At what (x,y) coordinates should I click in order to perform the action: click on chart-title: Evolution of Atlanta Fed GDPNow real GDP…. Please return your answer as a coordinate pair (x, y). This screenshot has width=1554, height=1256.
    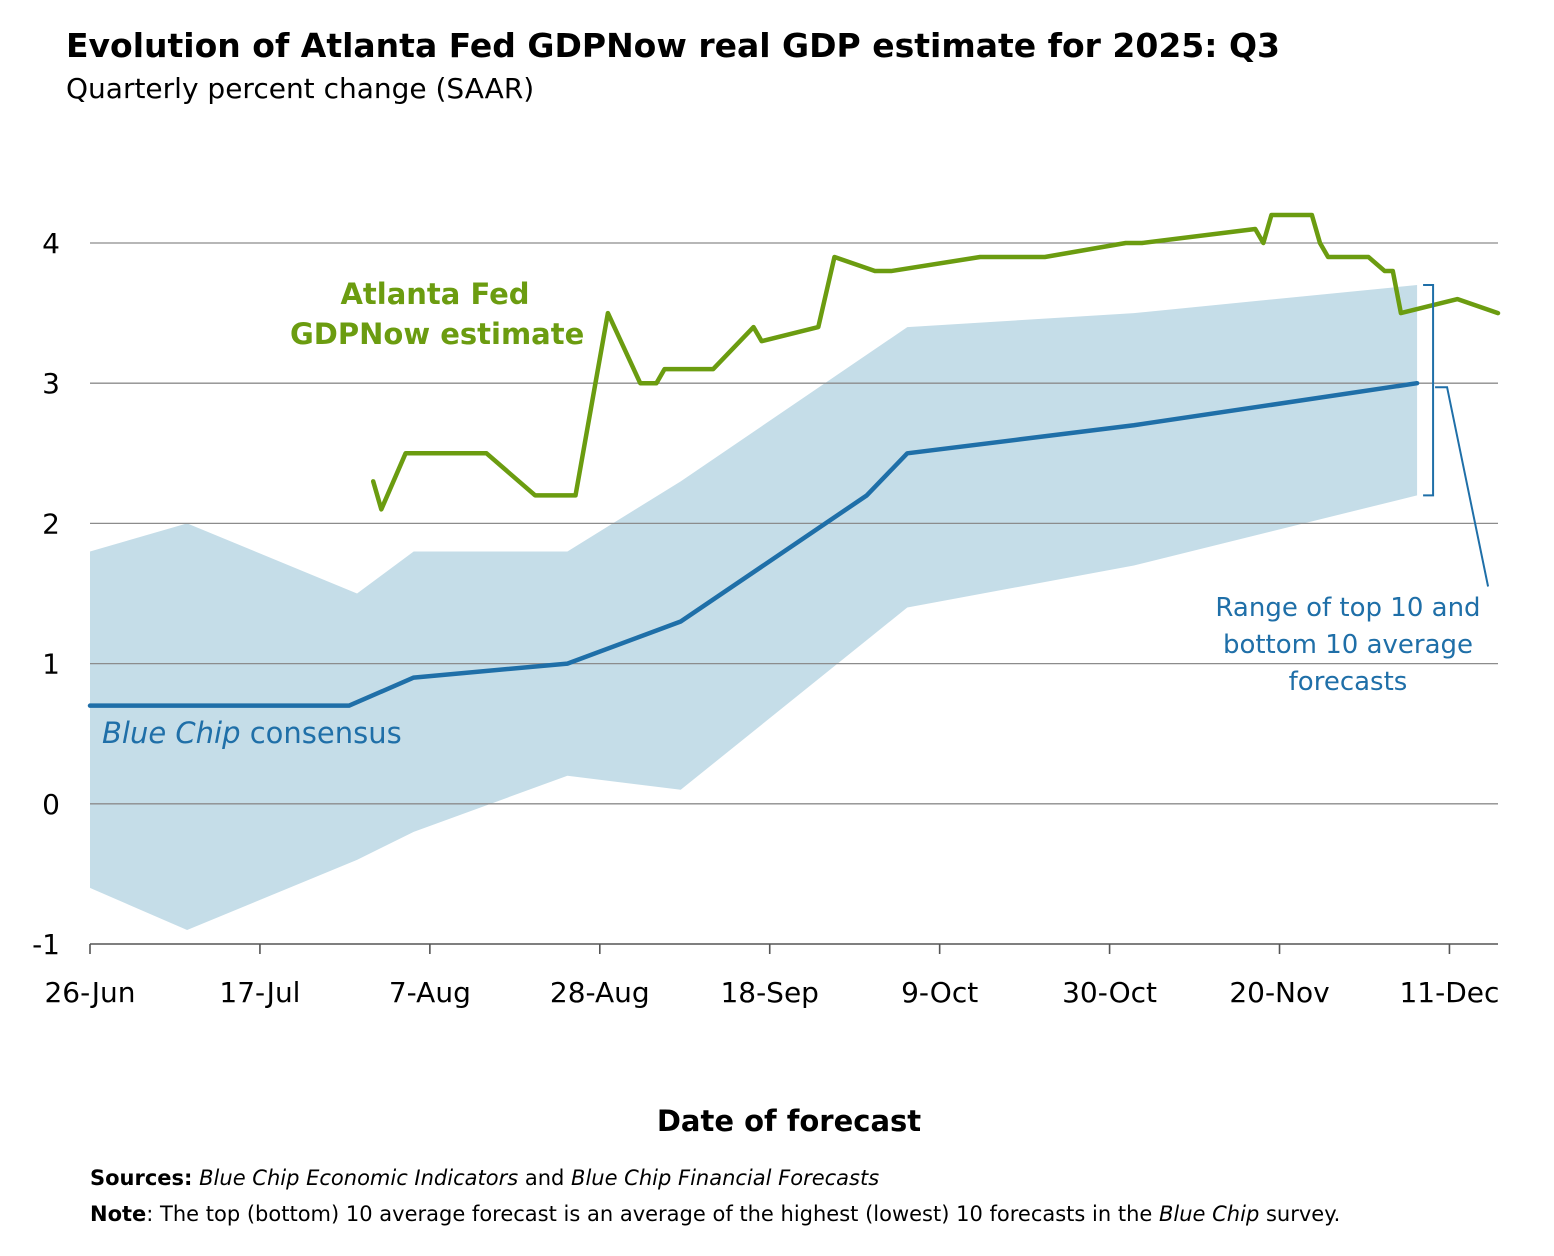
    Looking at the image, I should click on (673, 45).